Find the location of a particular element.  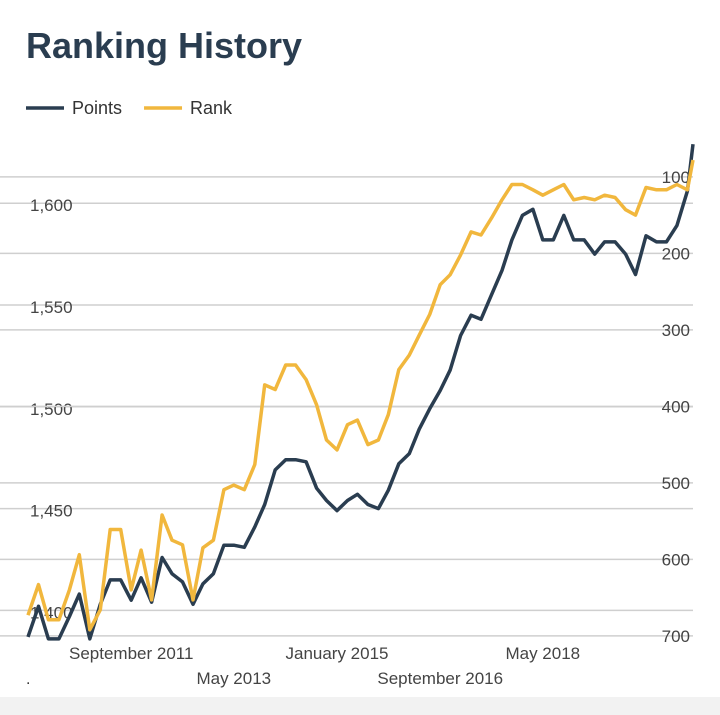

chart-title: Ranking History is located at coordinates (164, 45).